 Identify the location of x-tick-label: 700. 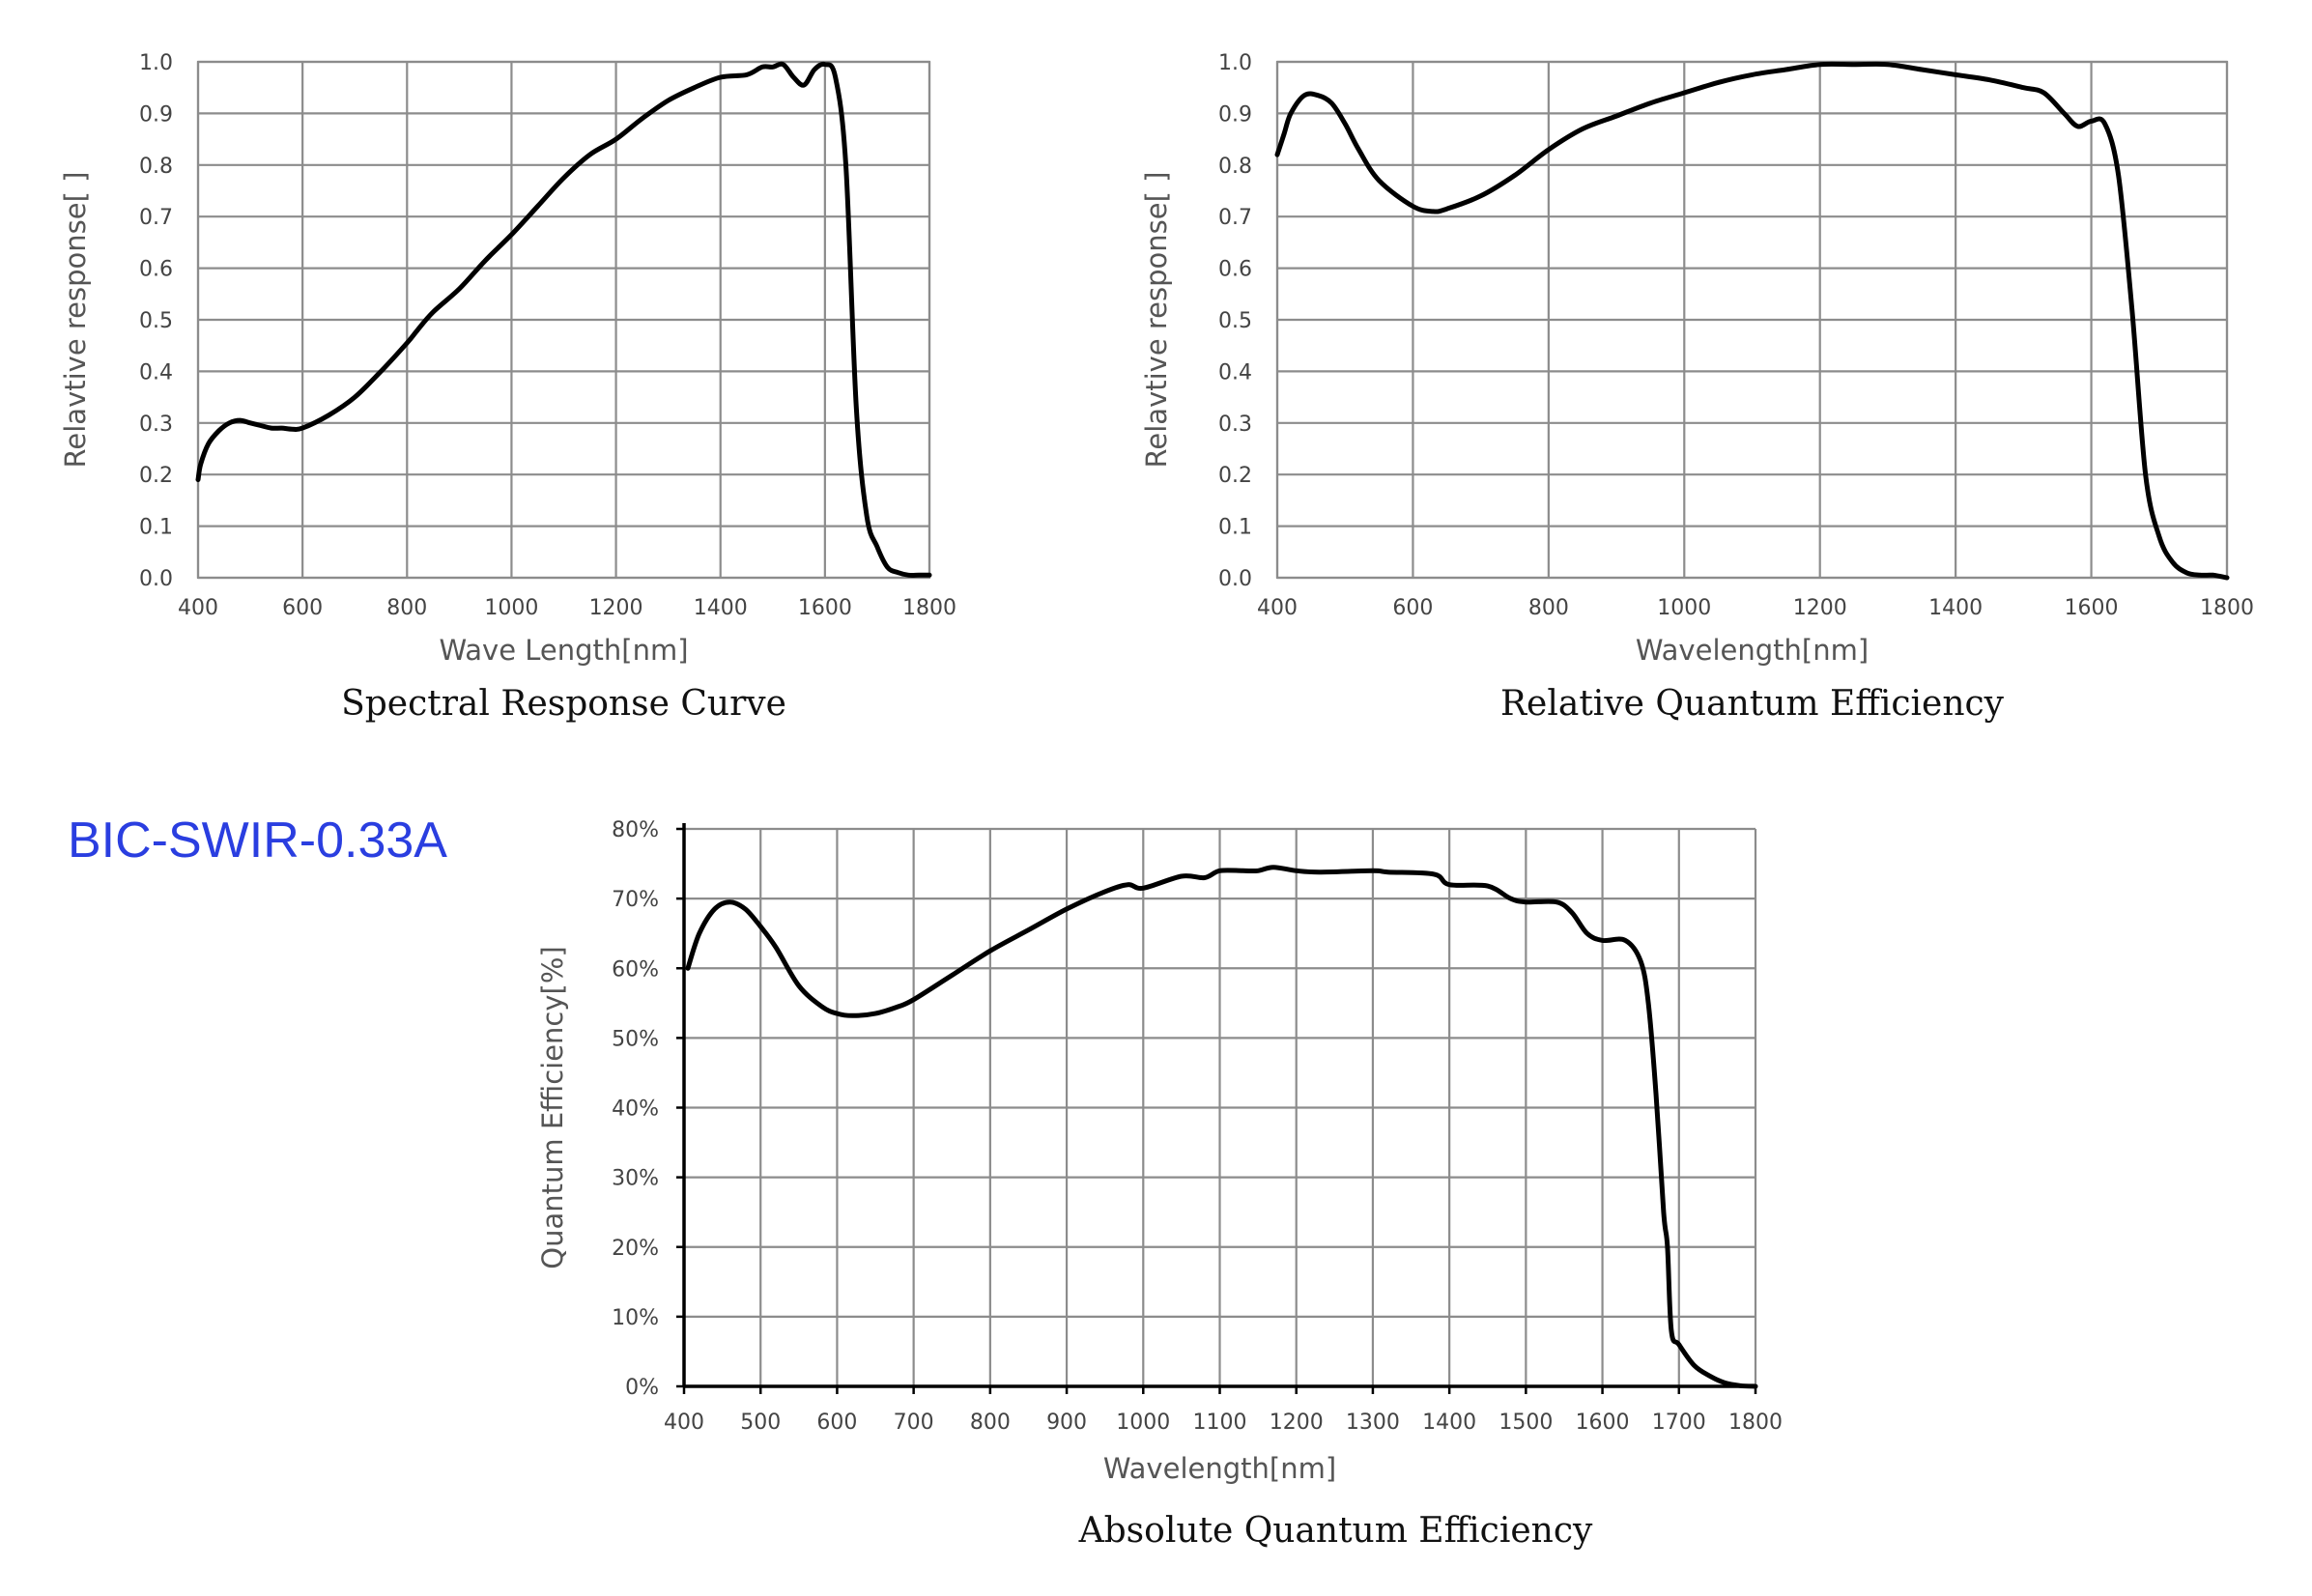
(914, 1423).